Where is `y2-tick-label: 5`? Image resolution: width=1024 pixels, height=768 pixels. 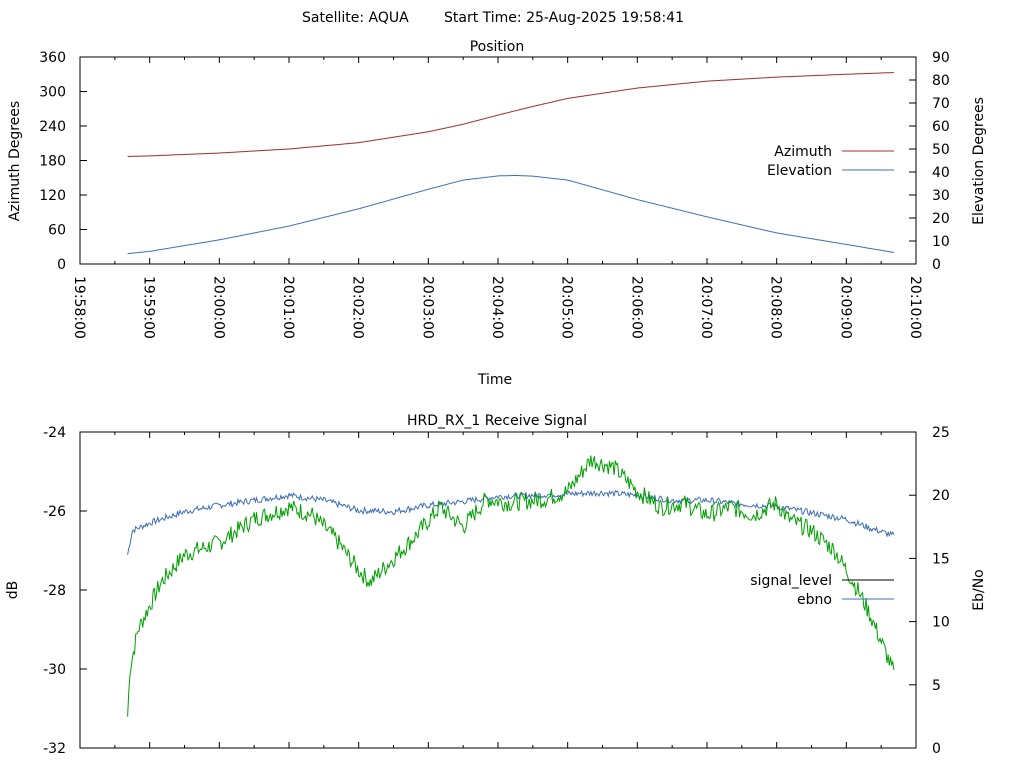
y2-tick-label: 5 is located at coordinates (936, 686).